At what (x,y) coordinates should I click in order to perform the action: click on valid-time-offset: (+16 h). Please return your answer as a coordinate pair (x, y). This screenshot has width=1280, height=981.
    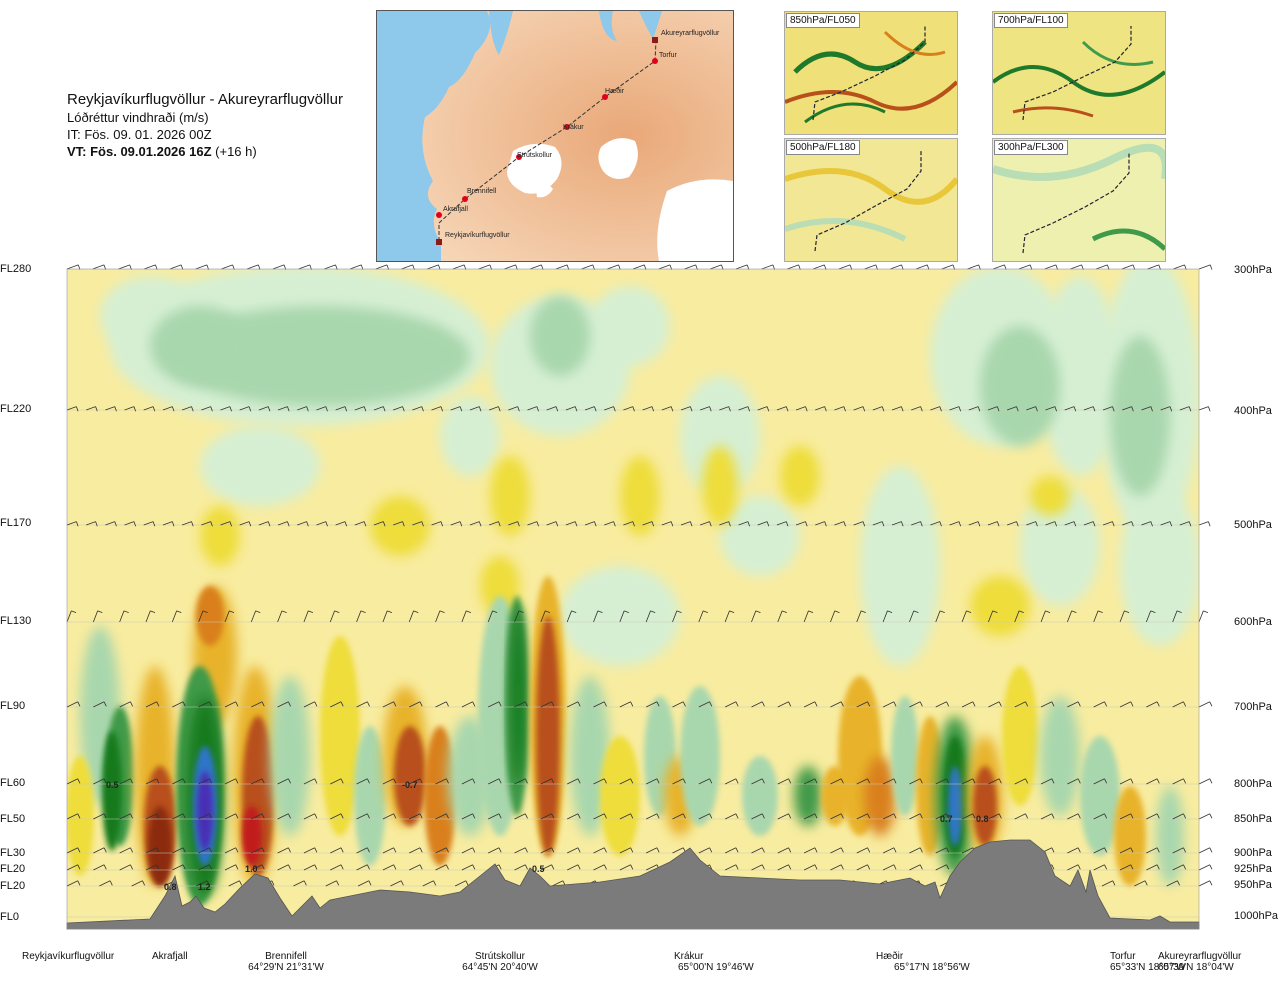
    Looking at the image, I should click on (236, 151).